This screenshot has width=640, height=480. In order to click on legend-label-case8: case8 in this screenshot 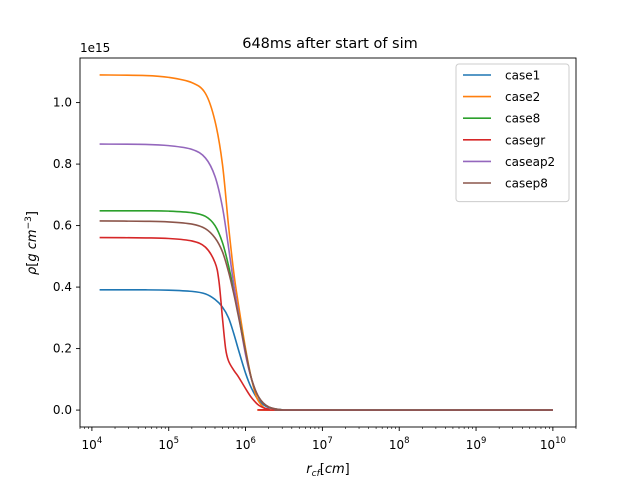, I will do `click(522, 119)`.